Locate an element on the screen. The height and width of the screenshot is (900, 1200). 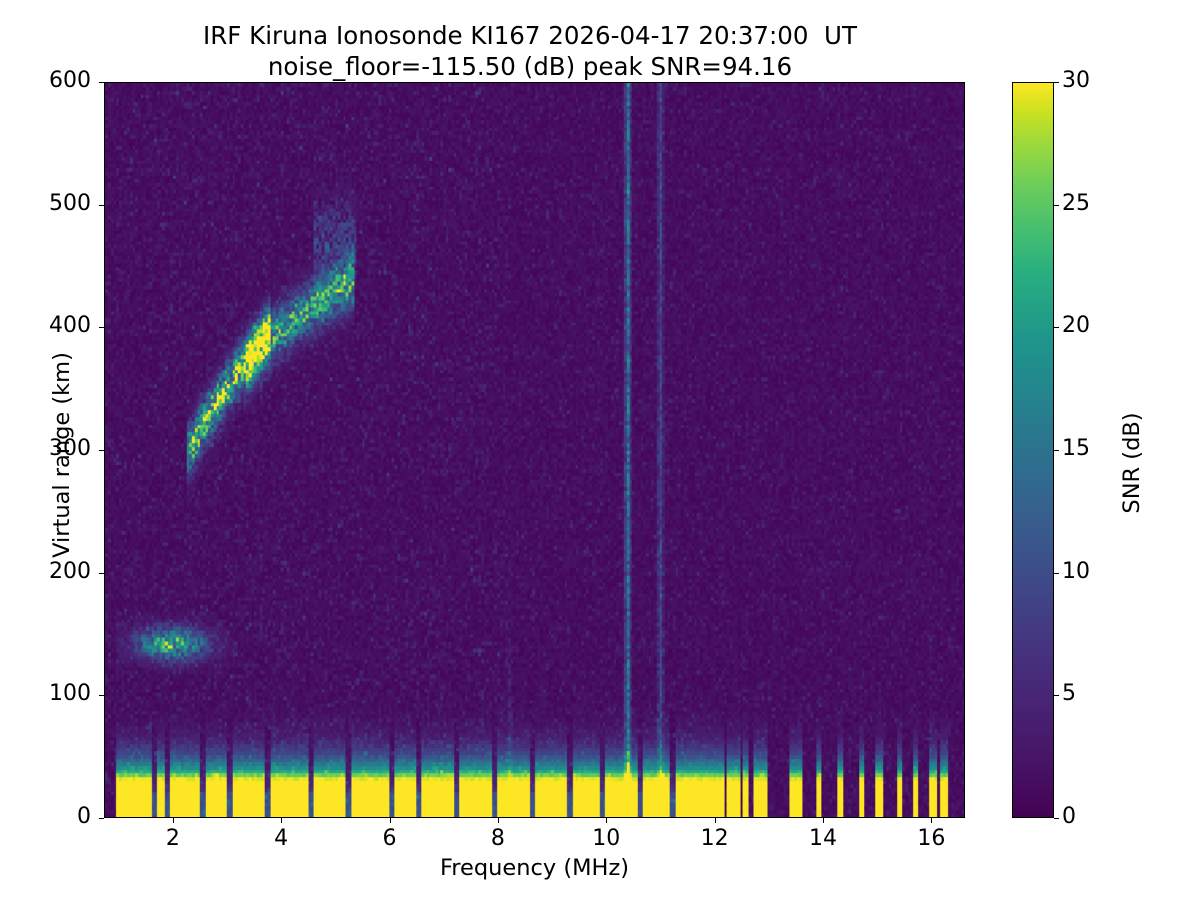
y-tick-label: 300 is located at coordinates (70, 448).